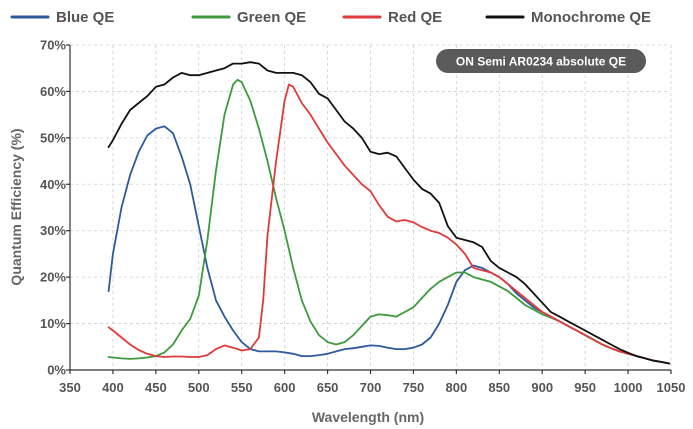  I want to click on y-tick-label: 70%, so click(53, 45).